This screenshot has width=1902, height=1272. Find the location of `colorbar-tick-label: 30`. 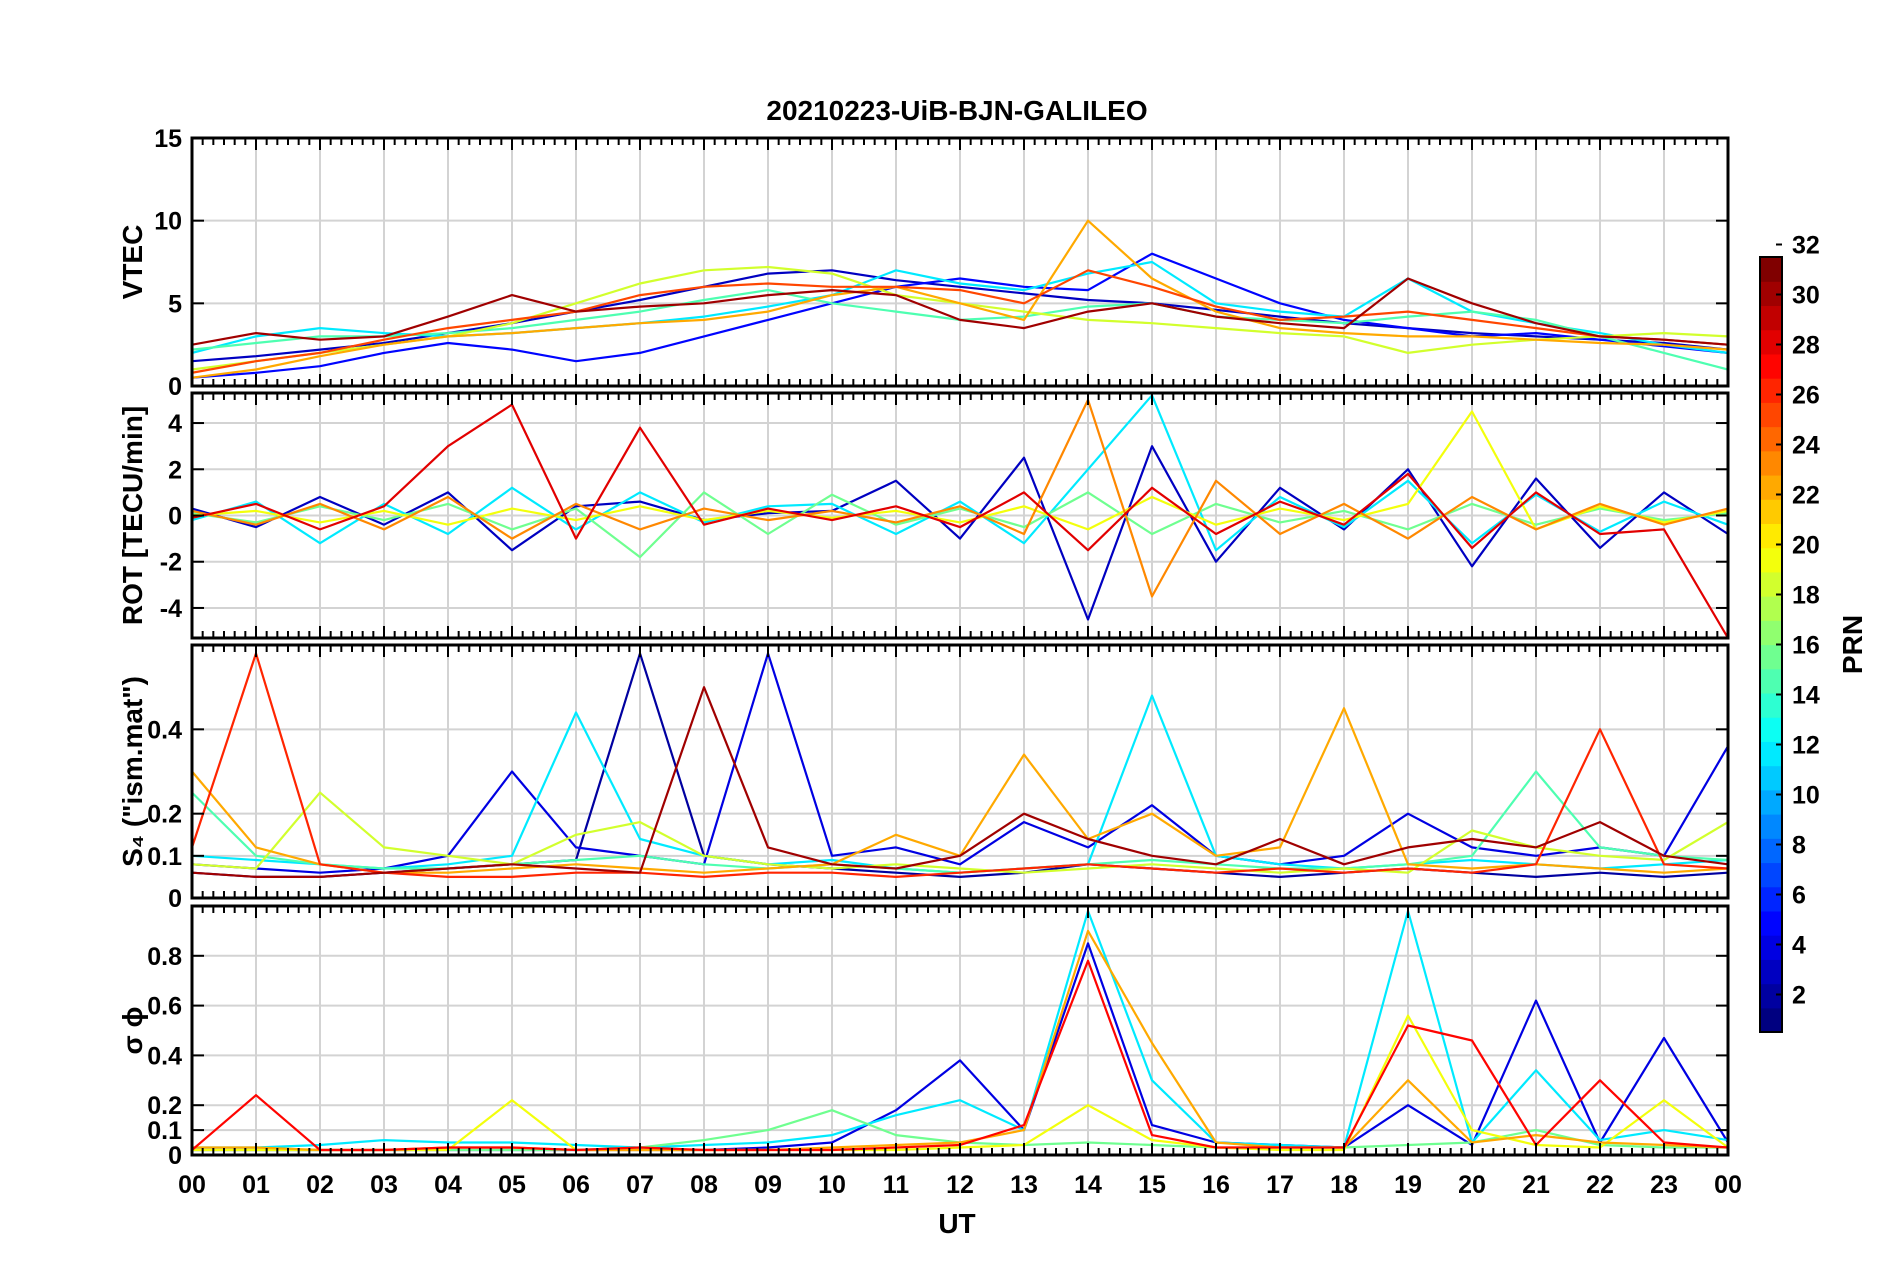

colorbar-tick-label: 30 is located at coordinates (1806, 296).